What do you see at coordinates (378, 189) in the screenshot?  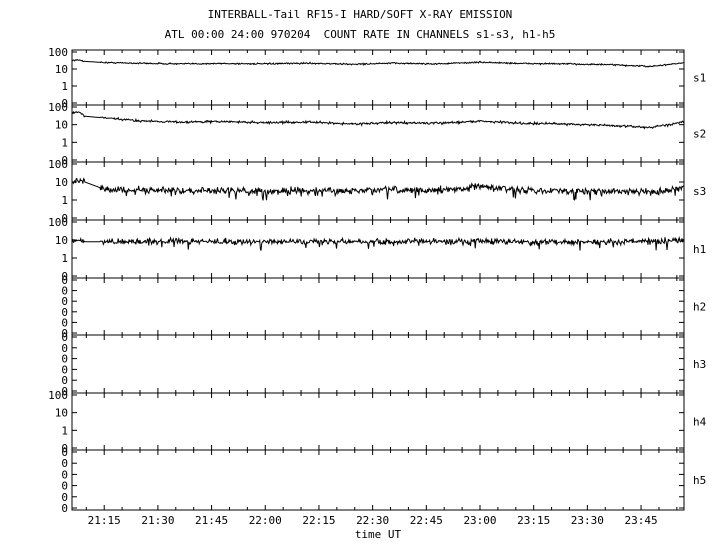 I see `data-trace-s3` at bounding box center [378, 189].